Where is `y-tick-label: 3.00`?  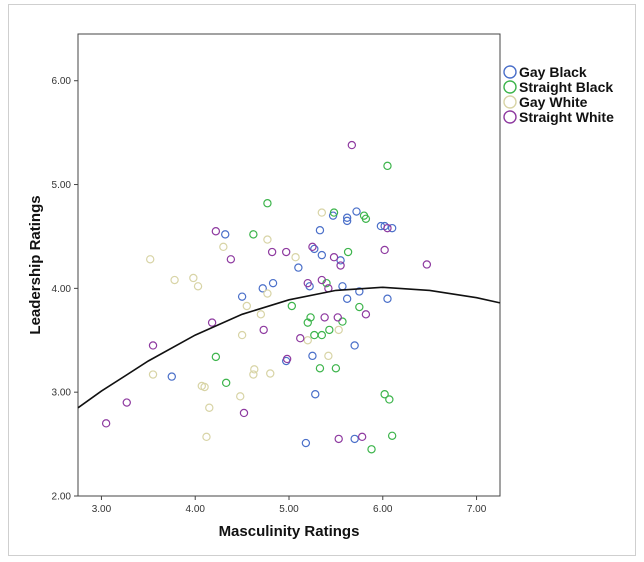 y-tick-label: 3.00 is located at coordinates (62, 393).